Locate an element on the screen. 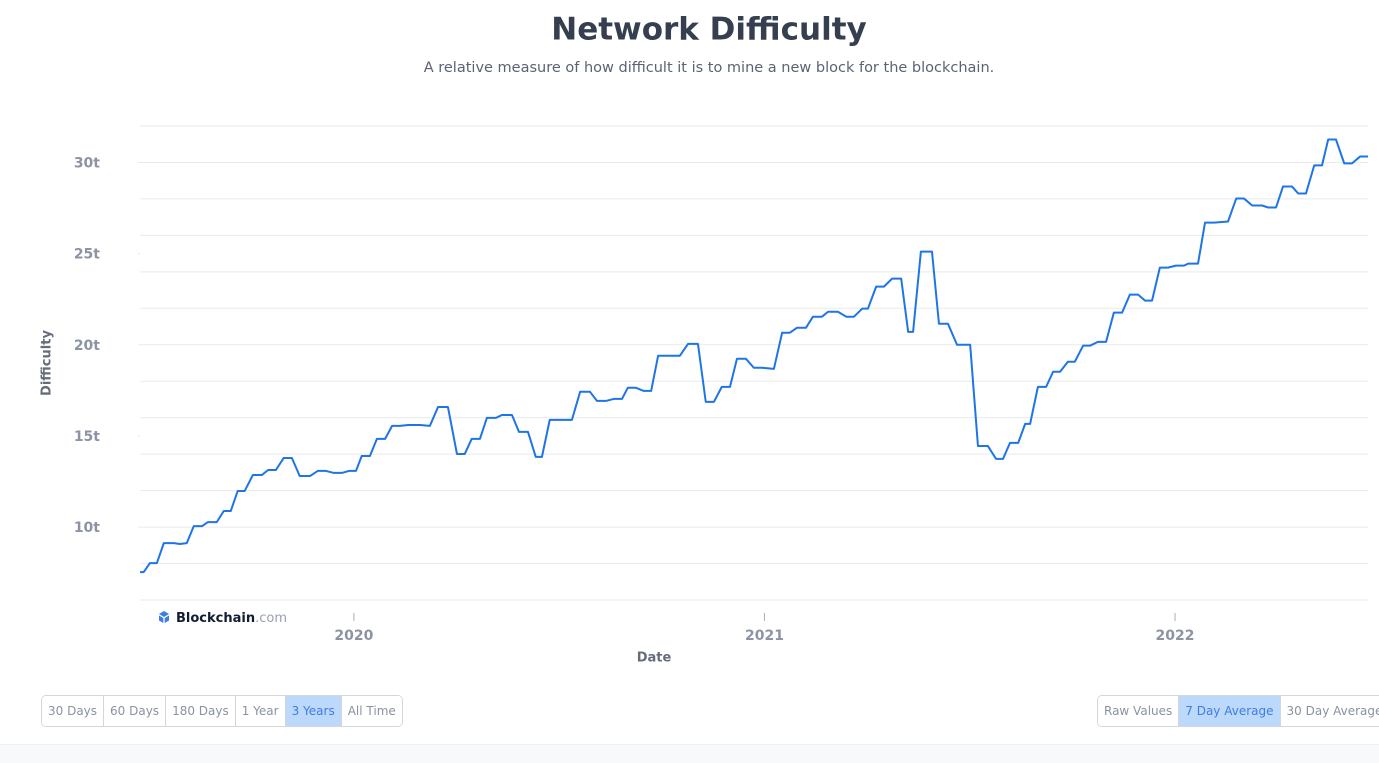 The image size is (1379, 763). range-button: 3 Years is located at coordinates (312, 711).